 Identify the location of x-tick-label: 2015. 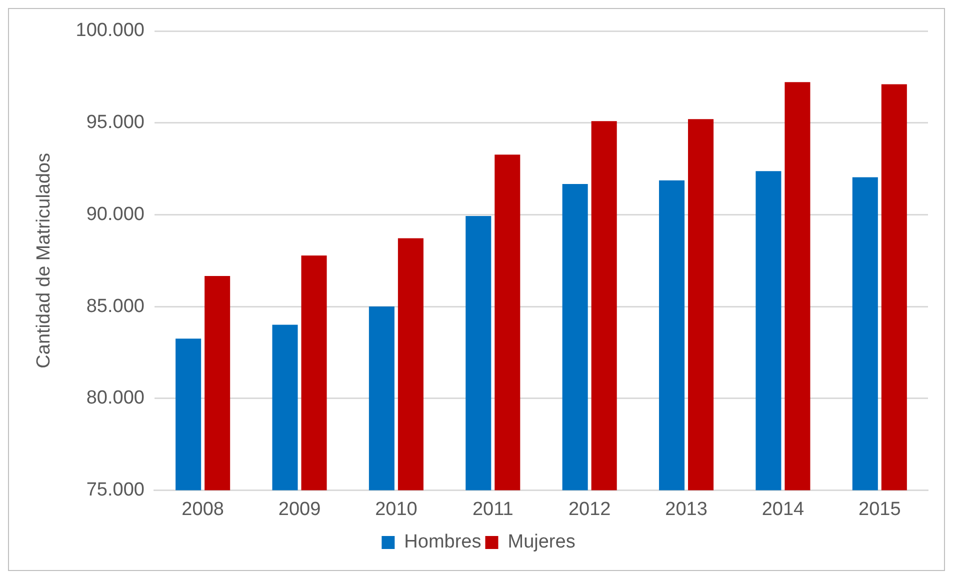
(879, 509).